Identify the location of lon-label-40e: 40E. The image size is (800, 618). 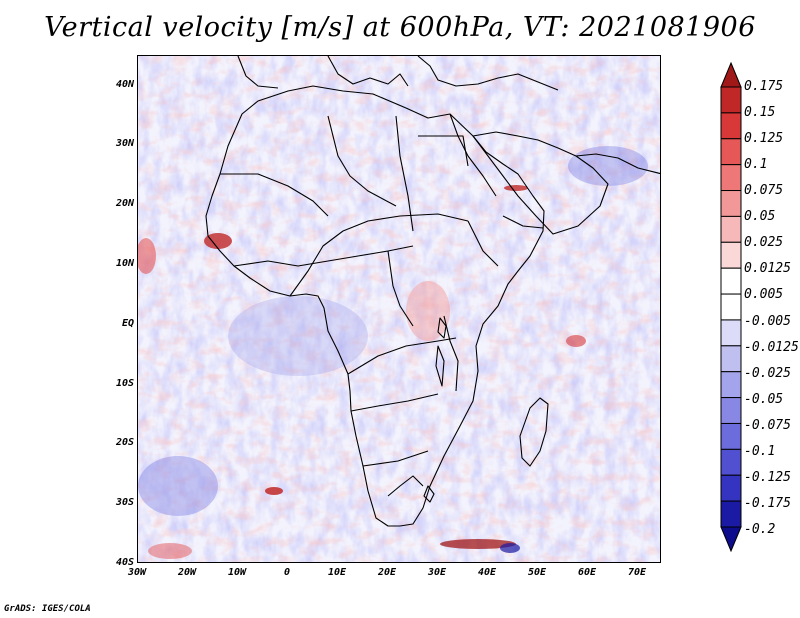
(487, 572).